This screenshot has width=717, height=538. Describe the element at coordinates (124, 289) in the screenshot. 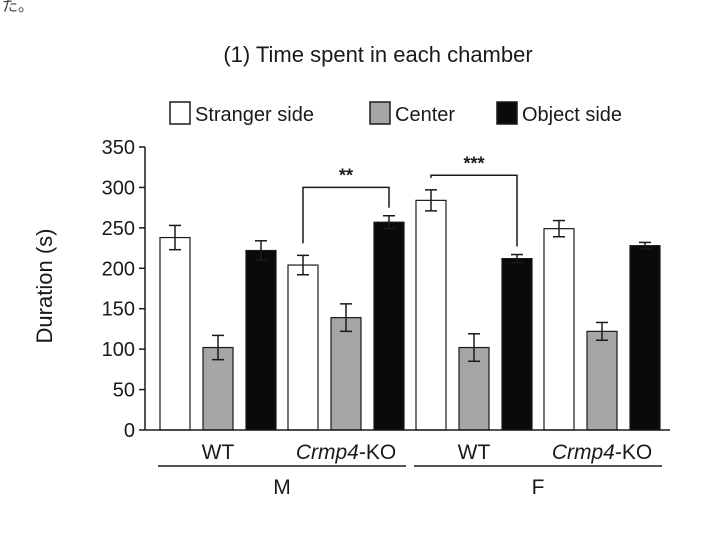

I see `y-axis: 0 50 100 150 200 250 300 350` at that location.